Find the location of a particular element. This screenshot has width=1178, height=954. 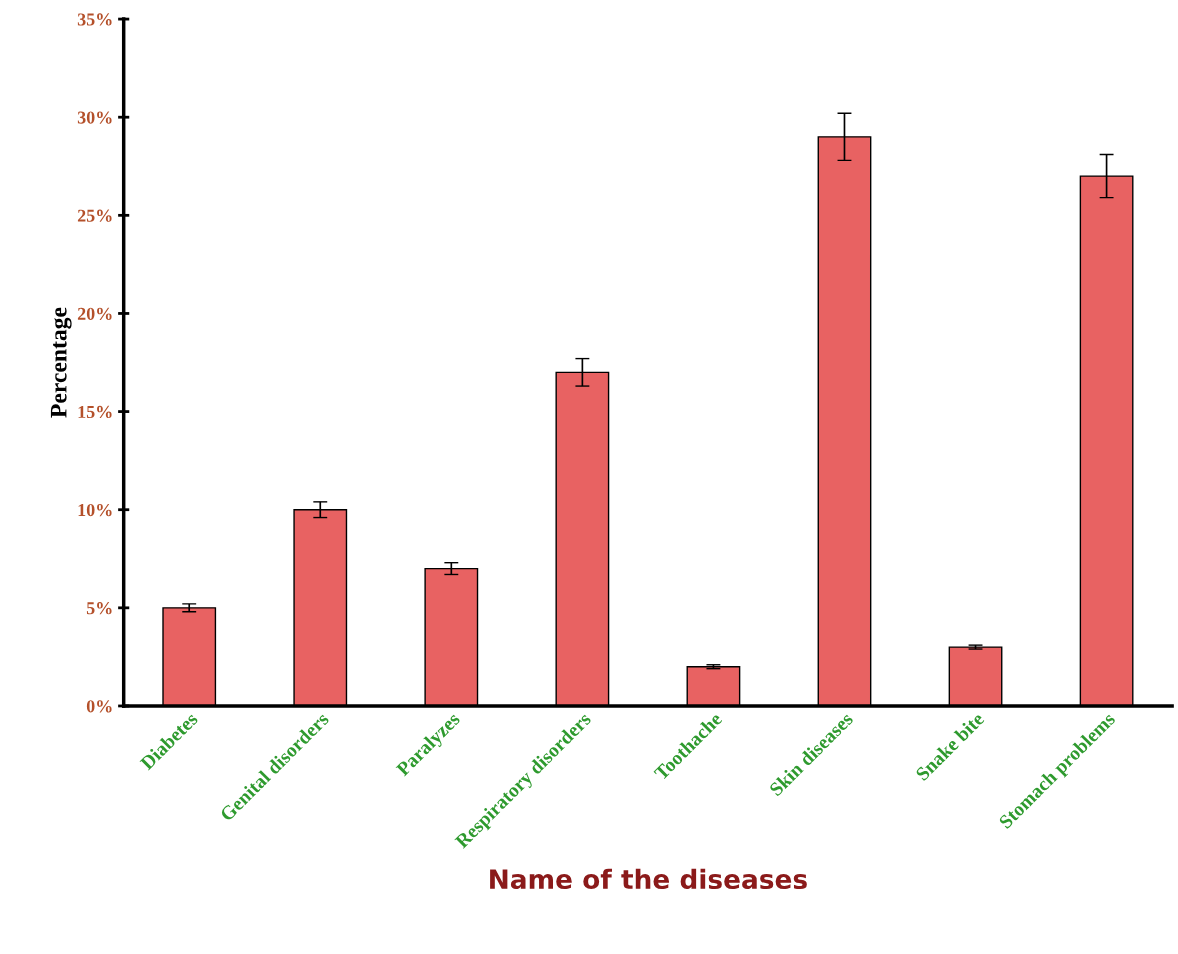

y-axis-title: Percentage is located at coordinates (61, 362).